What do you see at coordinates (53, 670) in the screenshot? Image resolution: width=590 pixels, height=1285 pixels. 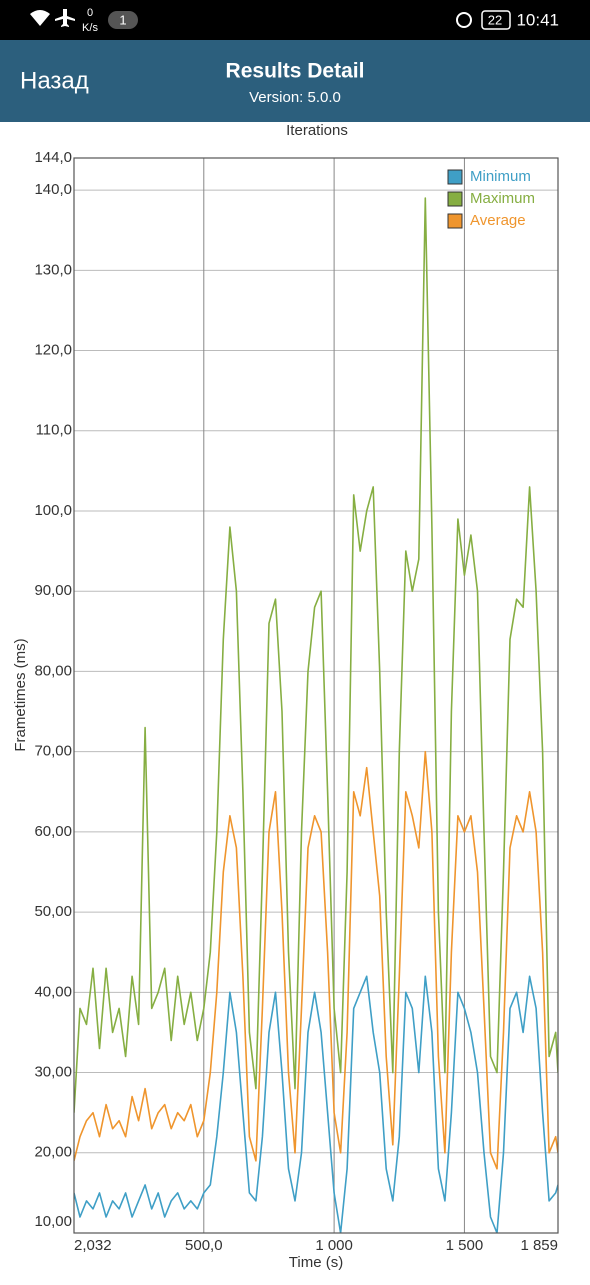 I see `y-tick-label: 80,00` at bounding box center [53, 670].